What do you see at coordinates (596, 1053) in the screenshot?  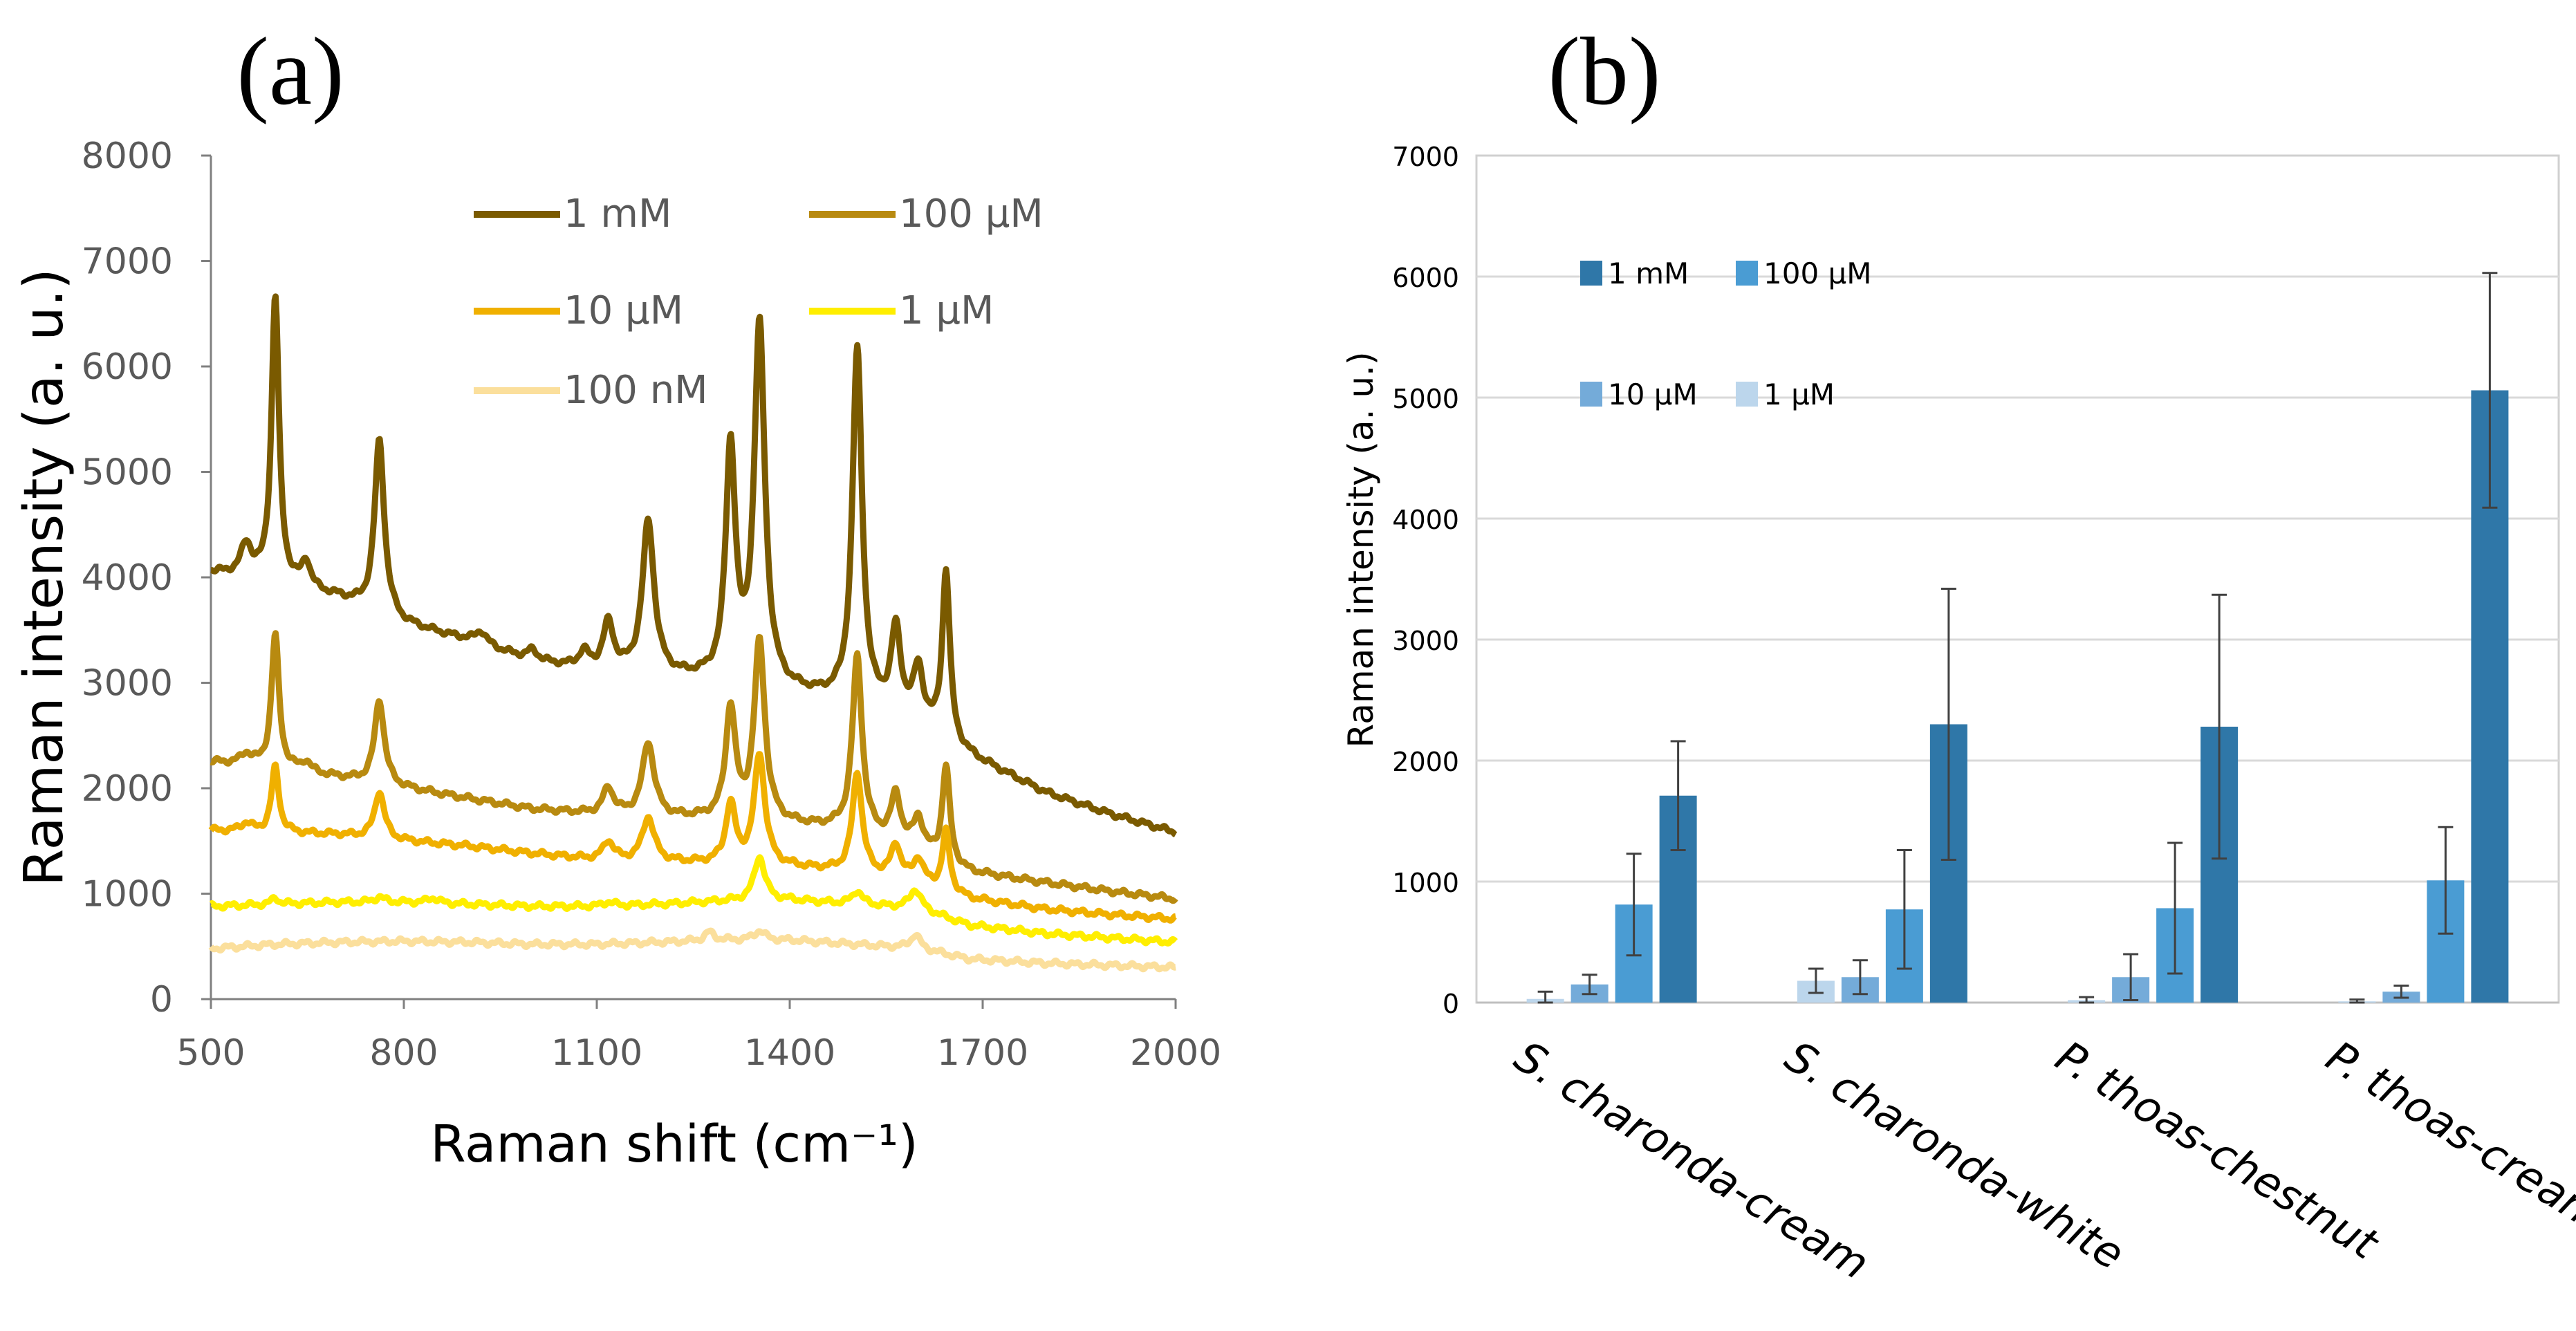 I see `x-tick-label: 1100` at bounding box center [596, 1053].